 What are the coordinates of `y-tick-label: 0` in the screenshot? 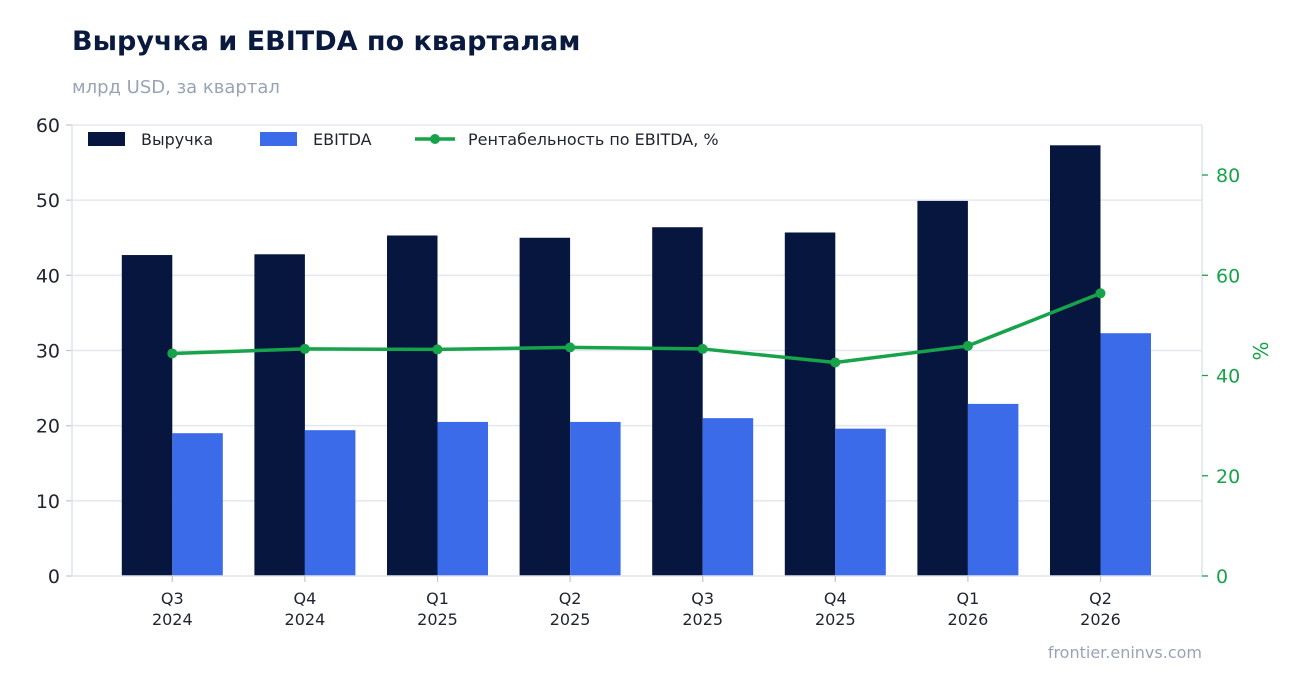 It's located at (54, 577).